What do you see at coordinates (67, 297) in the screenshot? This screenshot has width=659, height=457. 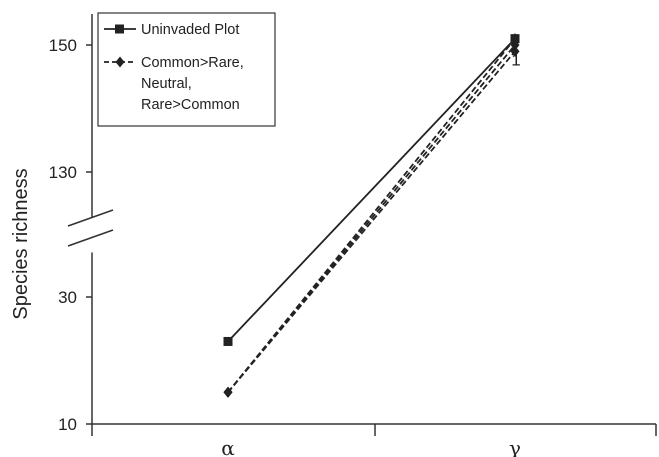 I see `y-tick-label: 30` at bounding box center [67, 297].